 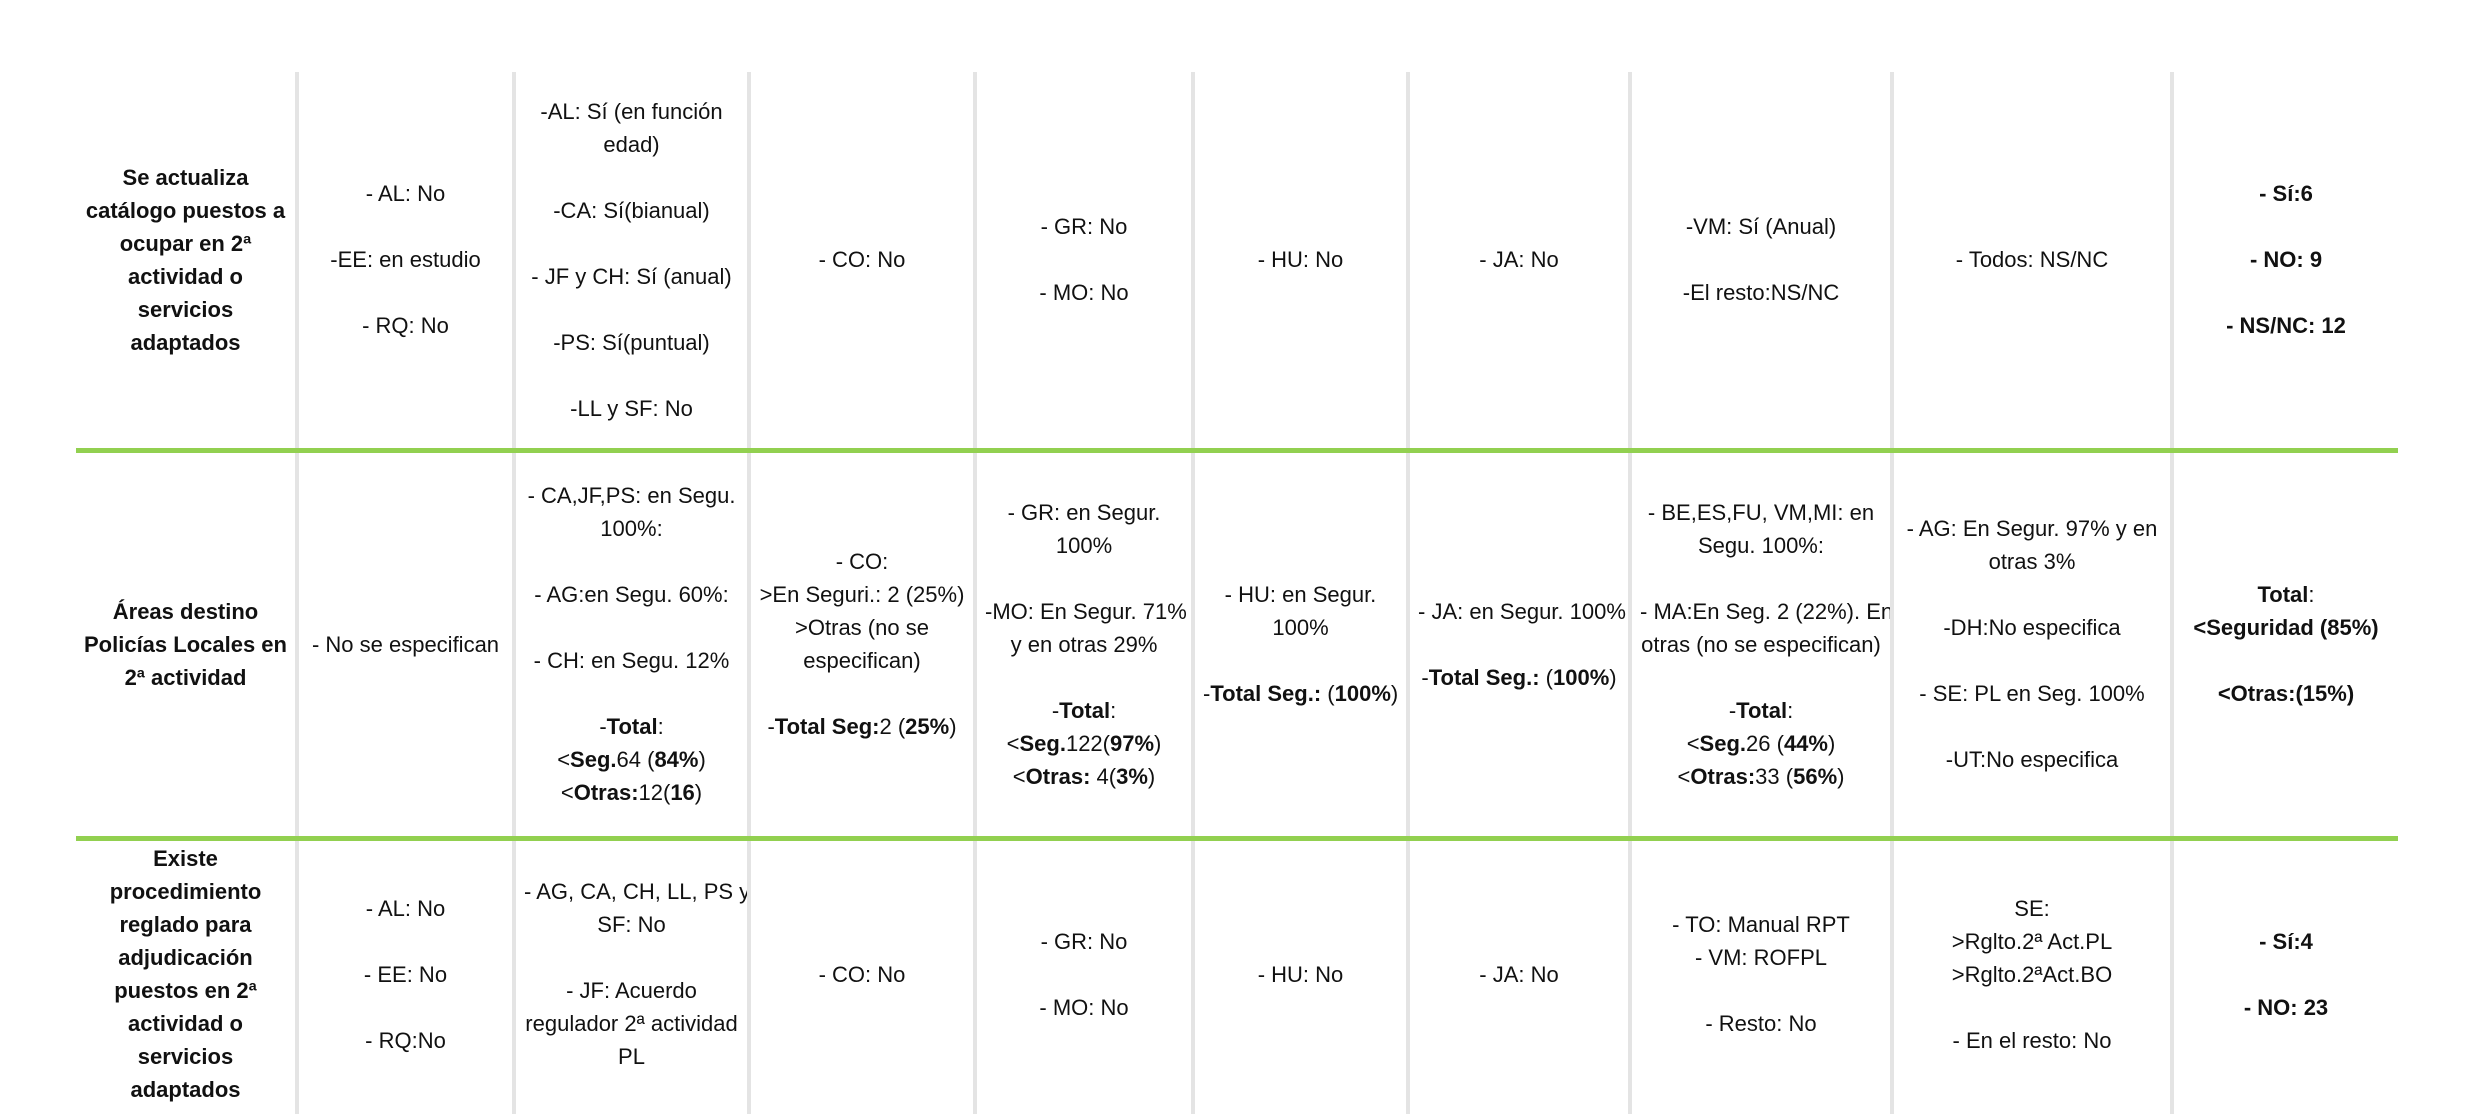 What do you see at coordinates (1766, 611) in the screenshot?
I see `cell-line: - MA:En Seg. 2 (22%). En` at bounding box center [1766, 611].